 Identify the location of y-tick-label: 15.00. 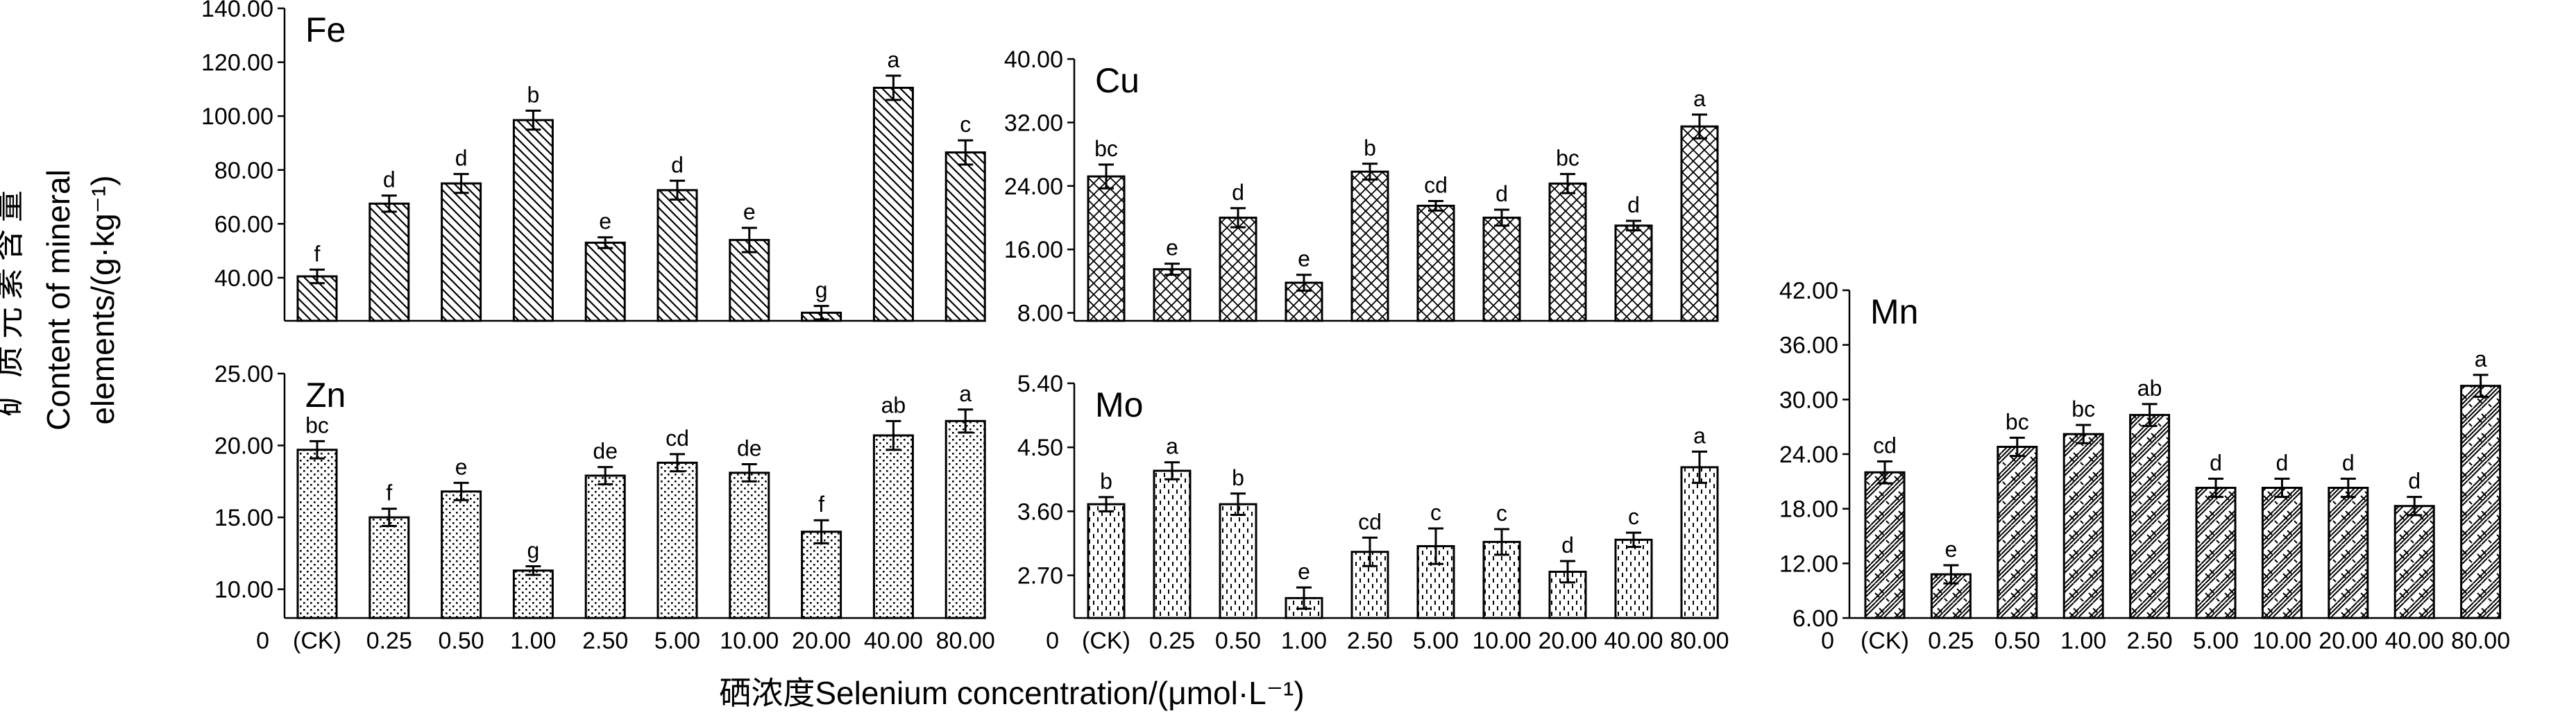
(244, 518).